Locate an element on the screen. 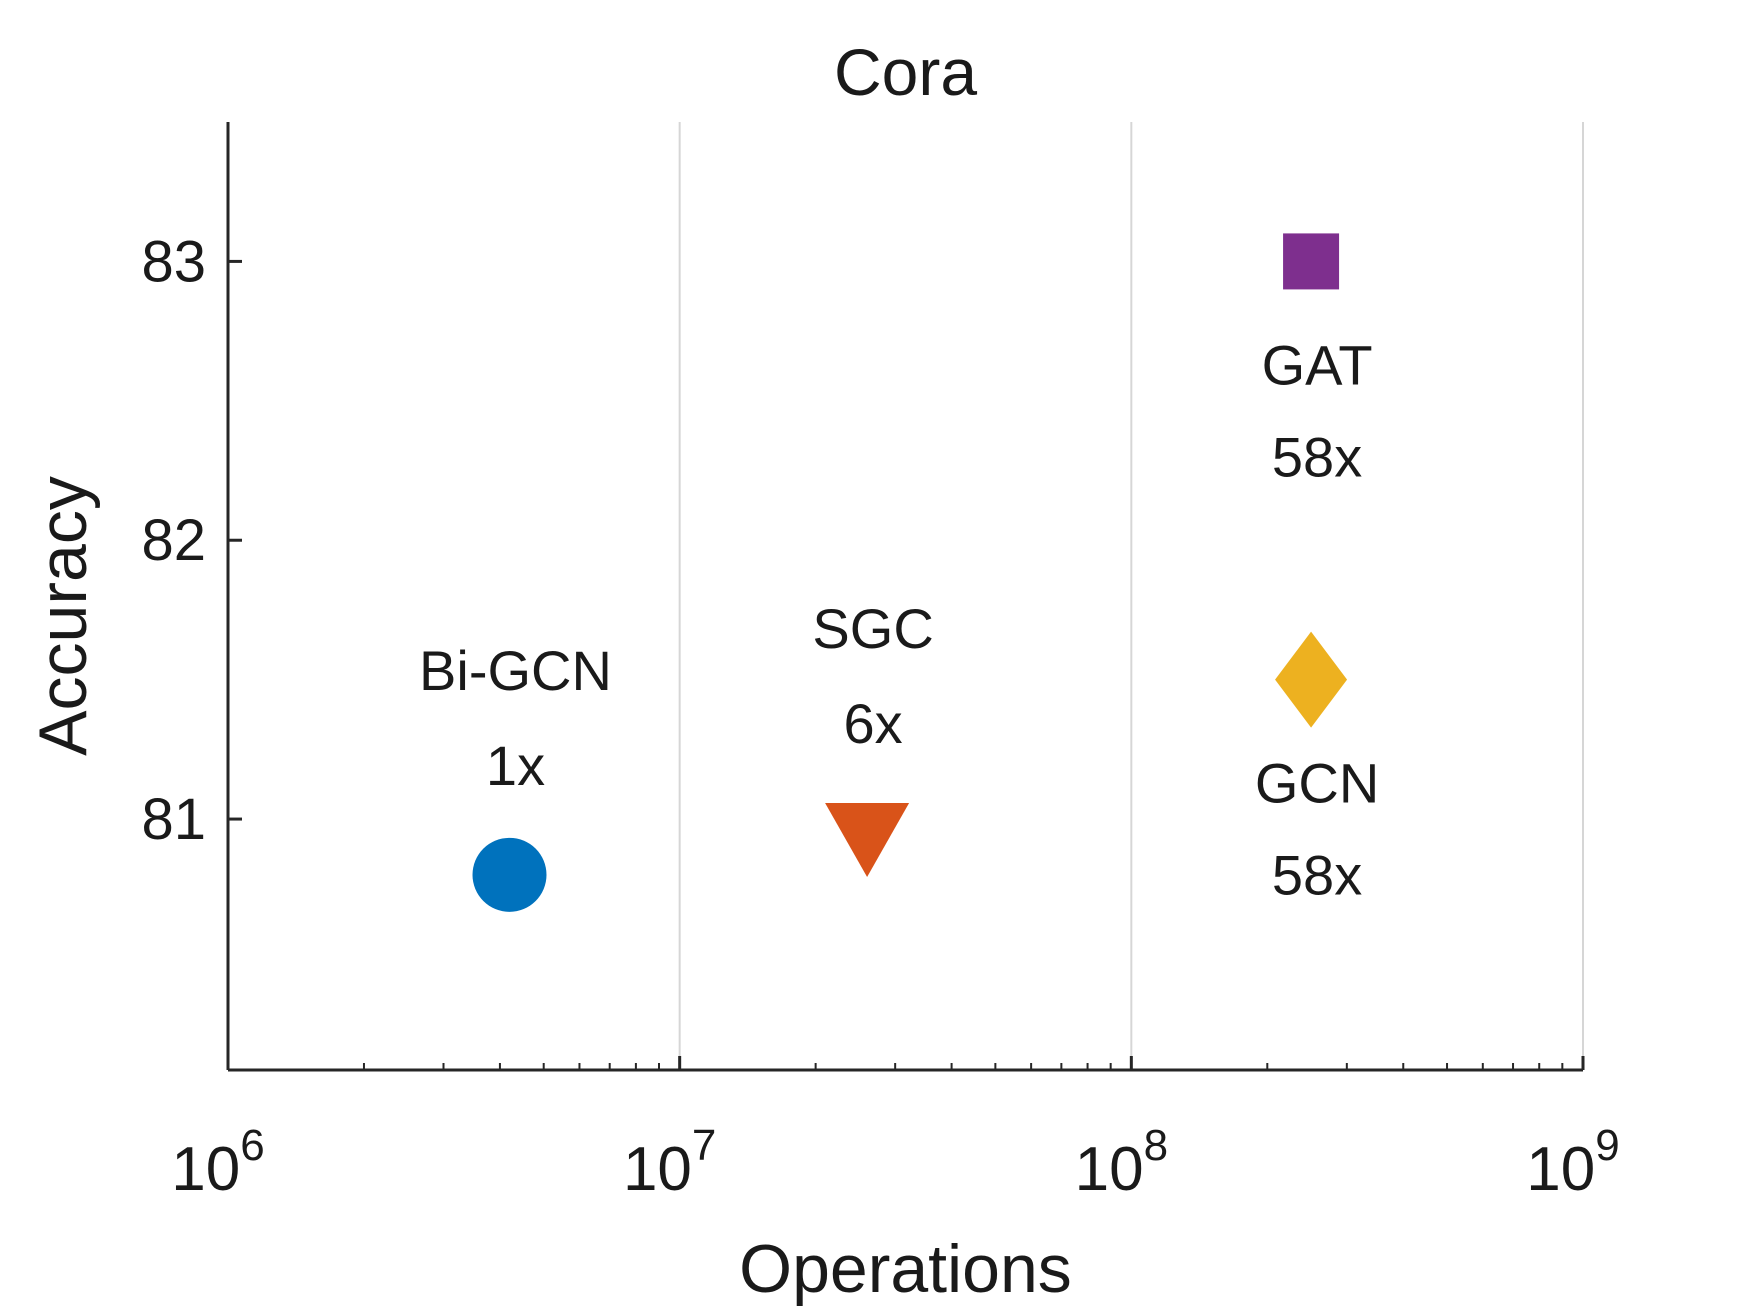 The image size is (1750, 1315). x-tick-label: 10⁹ is located at coordinates (1572, 1162).